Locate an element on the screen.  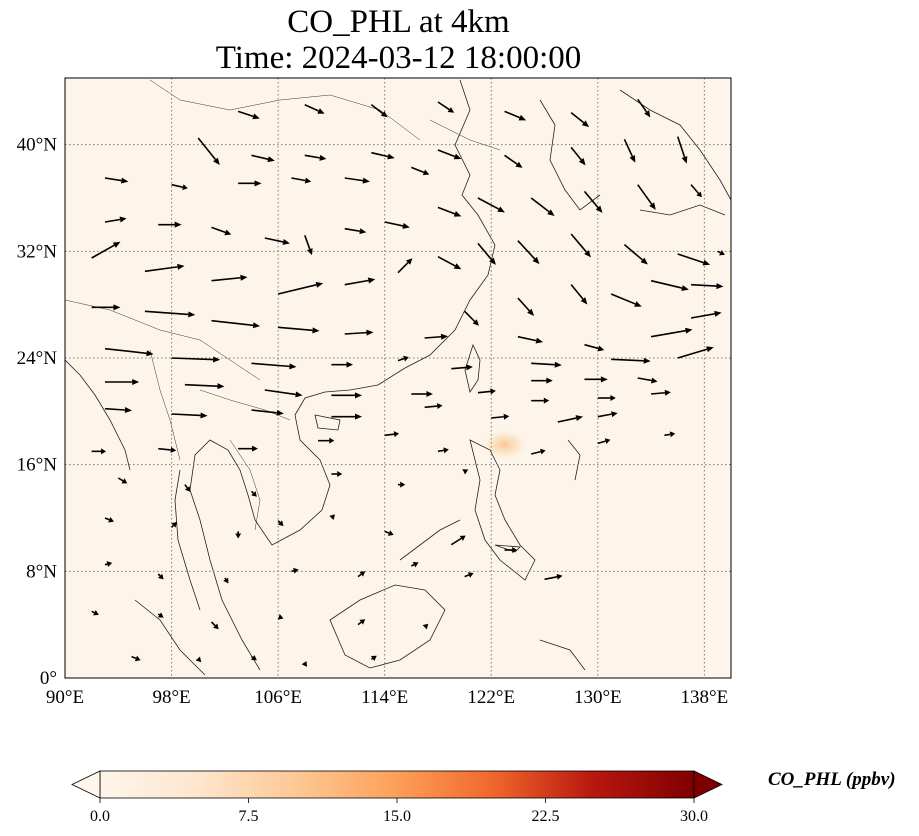
colorbar-label: CO_PHL (ppbv) is located at coordinates (832, 779).